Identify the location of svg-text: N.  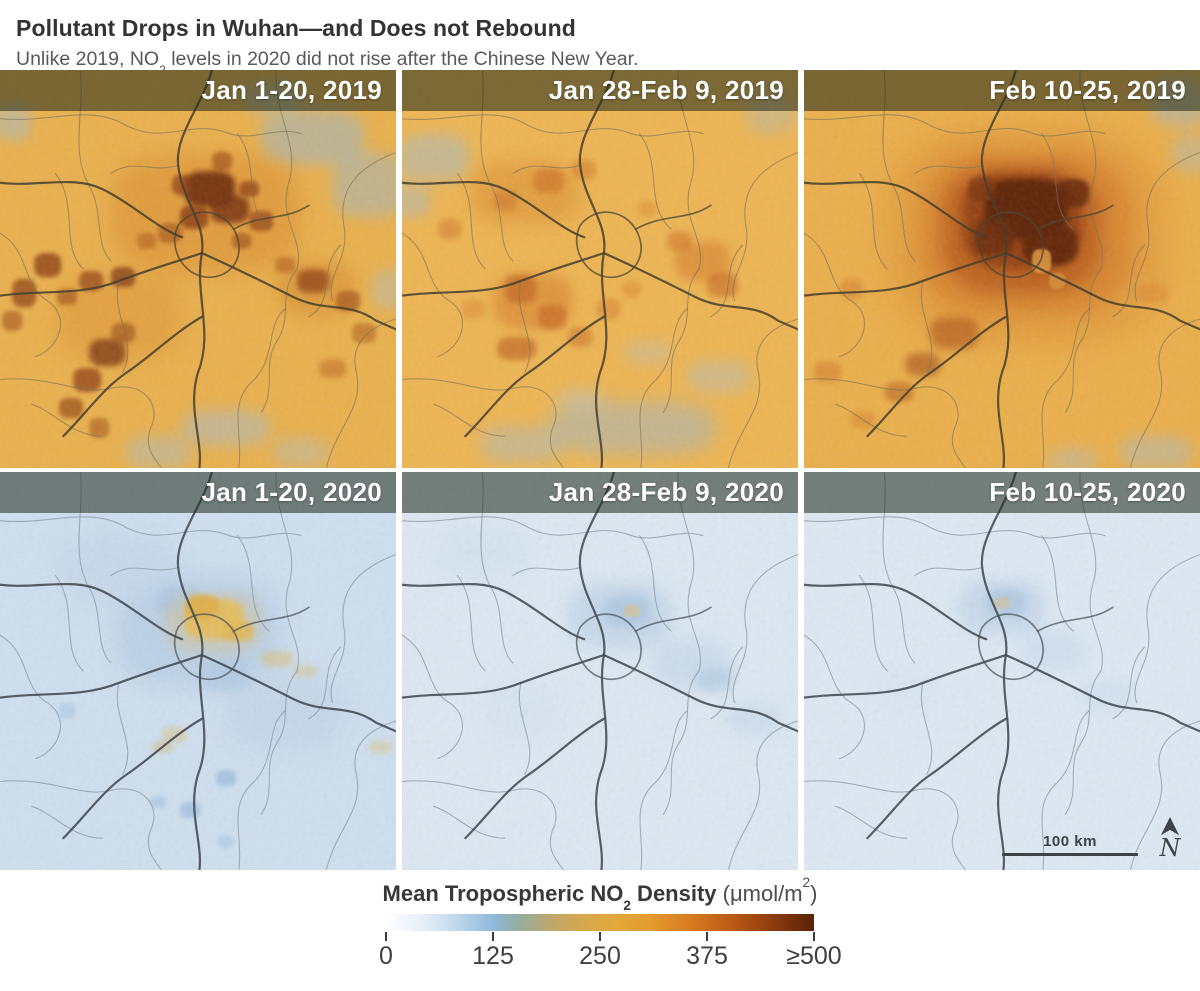
(1170, 848).